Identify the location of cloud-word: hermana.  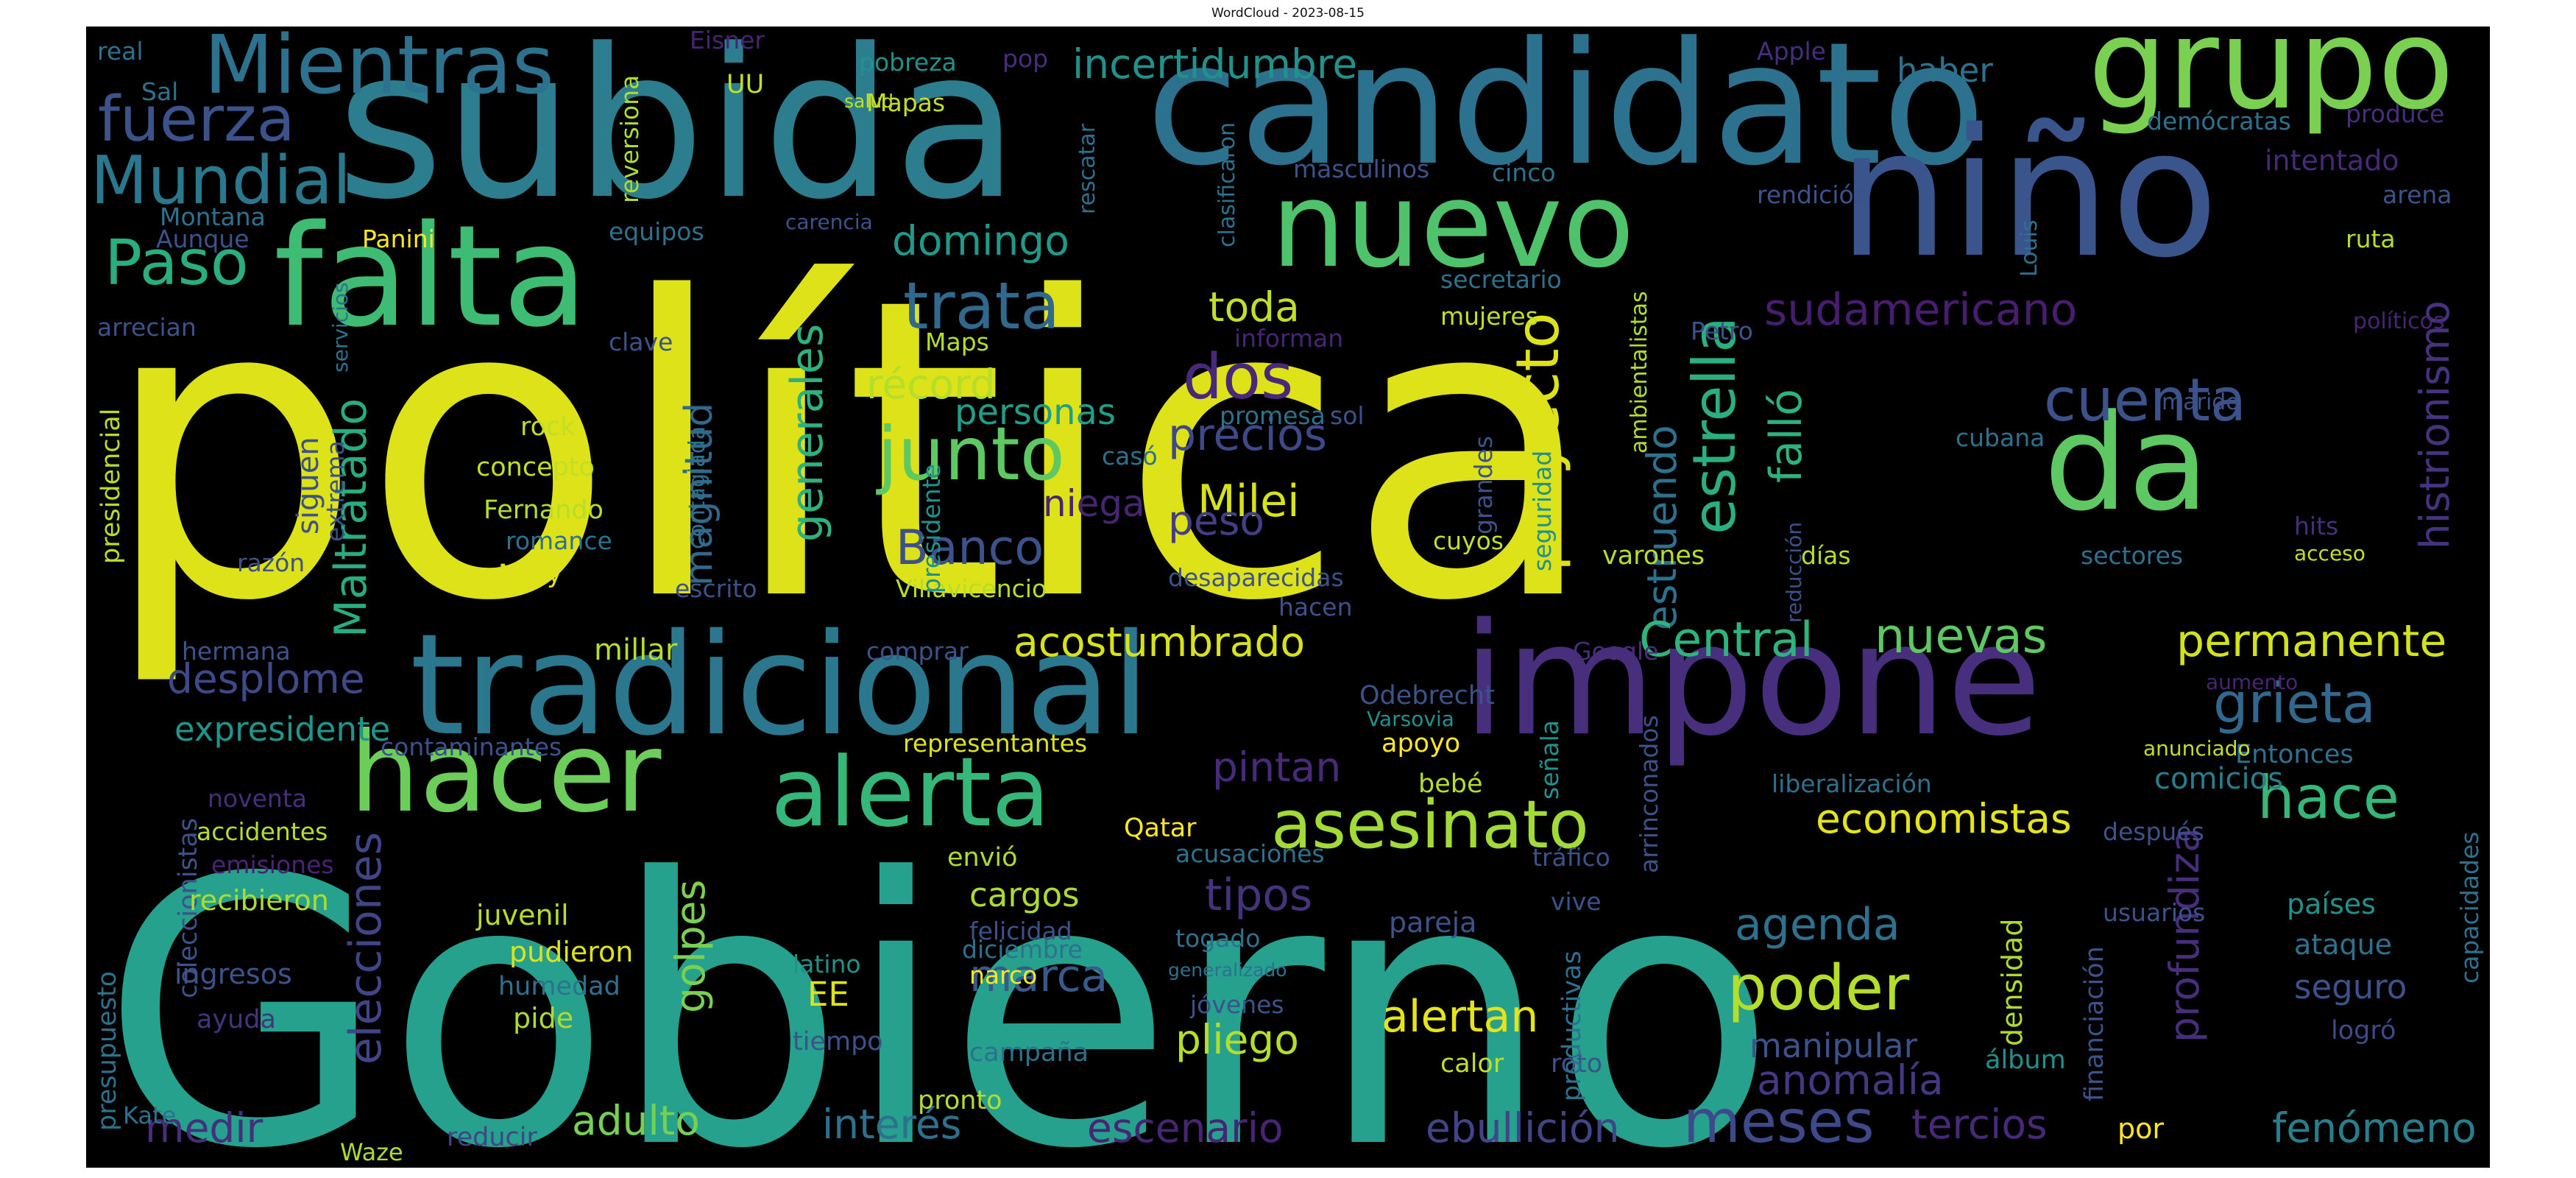
(236, 651).